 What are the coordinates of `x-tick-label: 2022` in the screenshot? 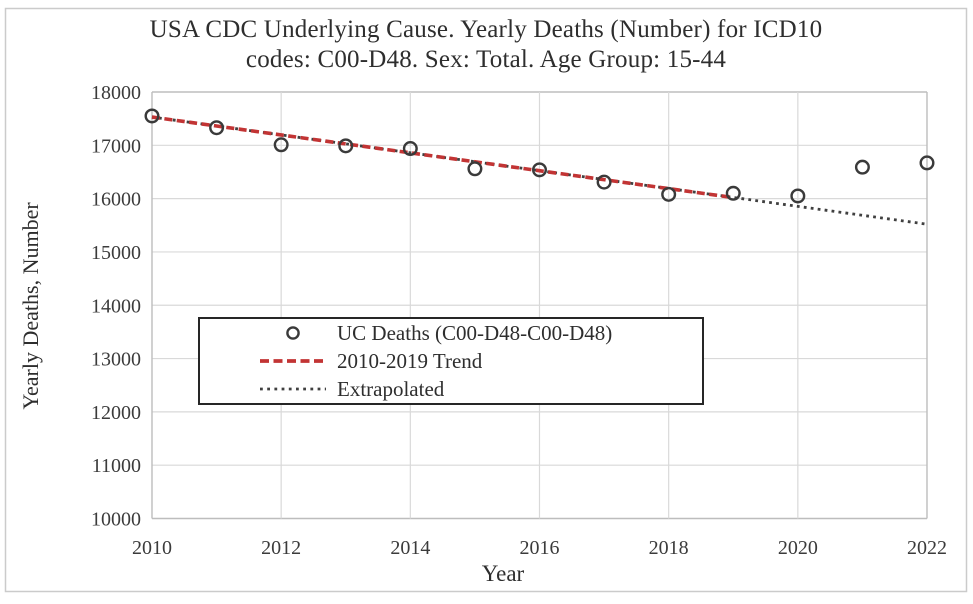 It's located at (927, 548).